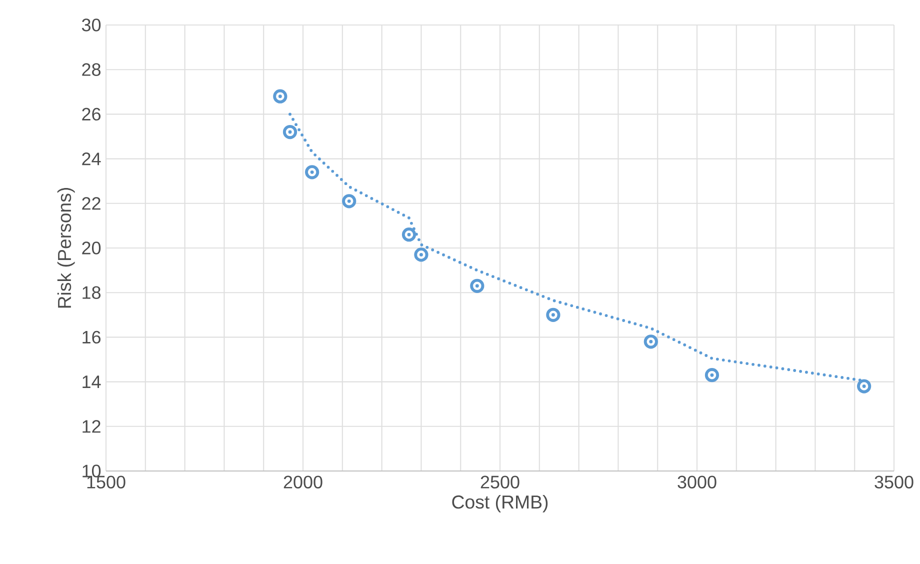  What do you see at coordinates (91, 292) in the screenshot?
I see `y-tick-label: 18` at bounding box center [91, 292].